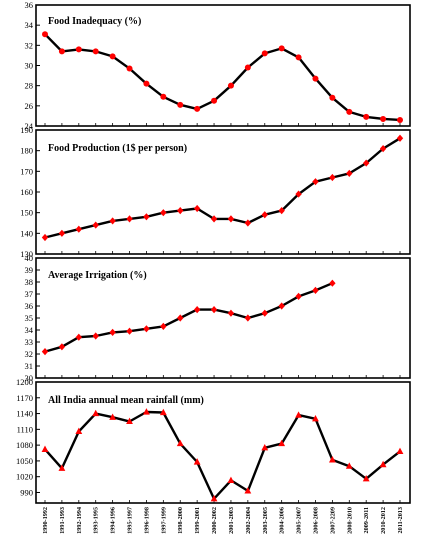 Image resolution: width=423 pixels, height=550 pixels. What do you see at coordinates (29, 258) in the screenshot?
I see `y-tick-label: 40` at bounding box center [29, 258].